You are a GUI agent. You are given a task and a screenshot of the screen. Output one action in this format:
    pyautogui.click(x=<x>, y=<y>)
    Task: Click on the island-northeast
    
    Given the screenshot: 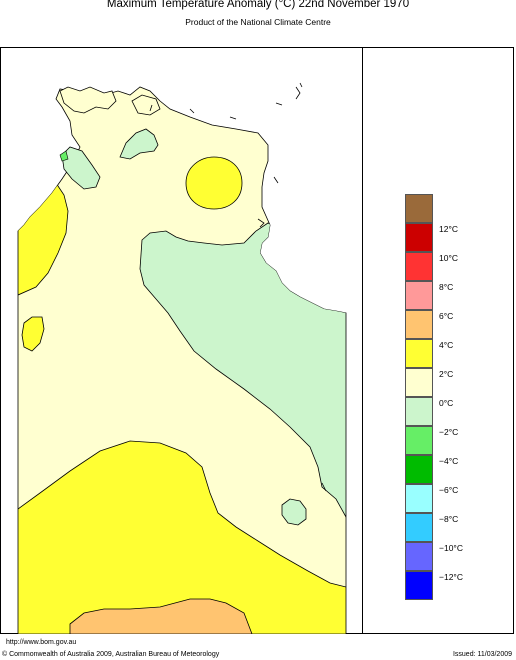 What is the action you would take?
    pyautogui.click(x=146, y=105)
    